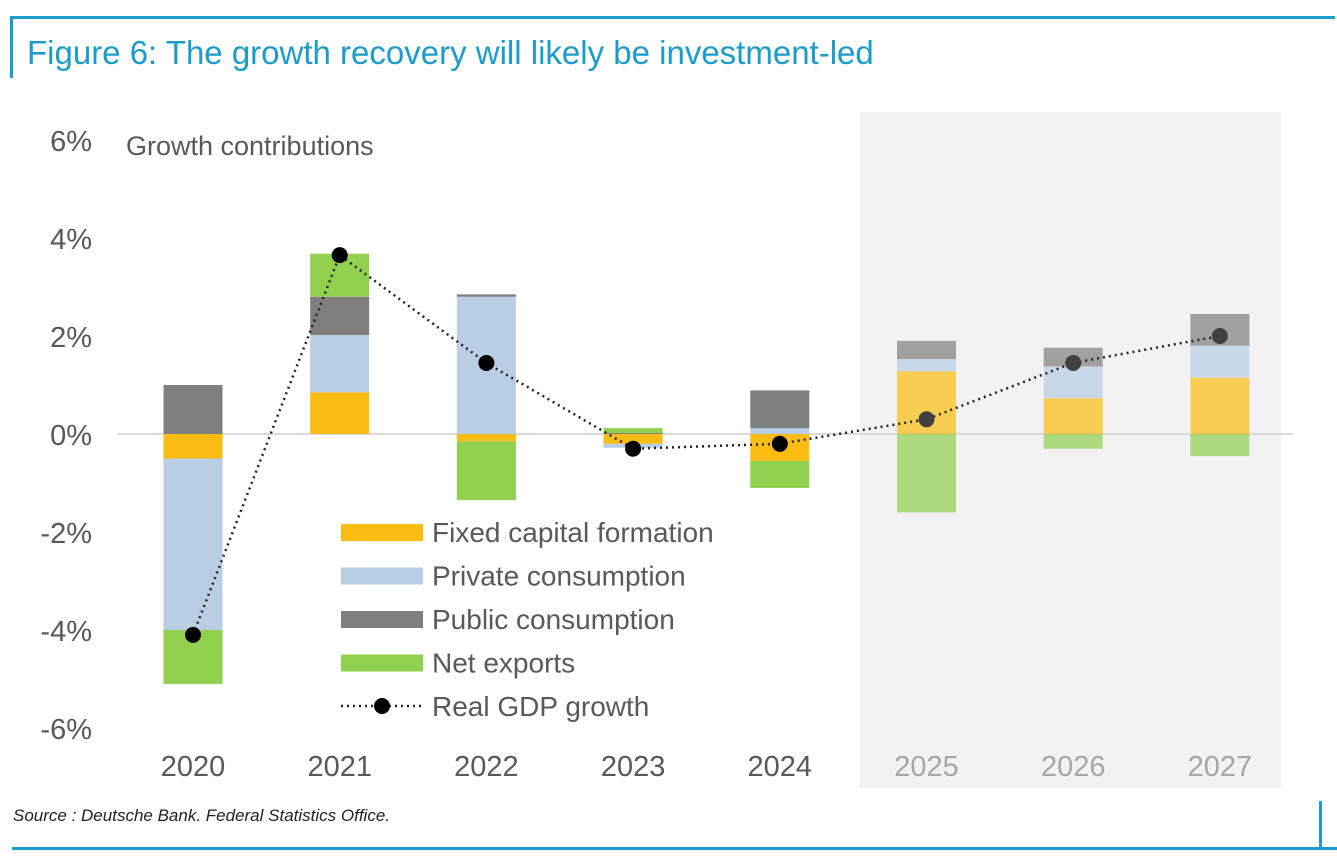 The width and height of the screenshot is (1337, 867). I want to click on y-axis: 6% 4% 2% 0% -2% -4% -6%, so click(66, 436).